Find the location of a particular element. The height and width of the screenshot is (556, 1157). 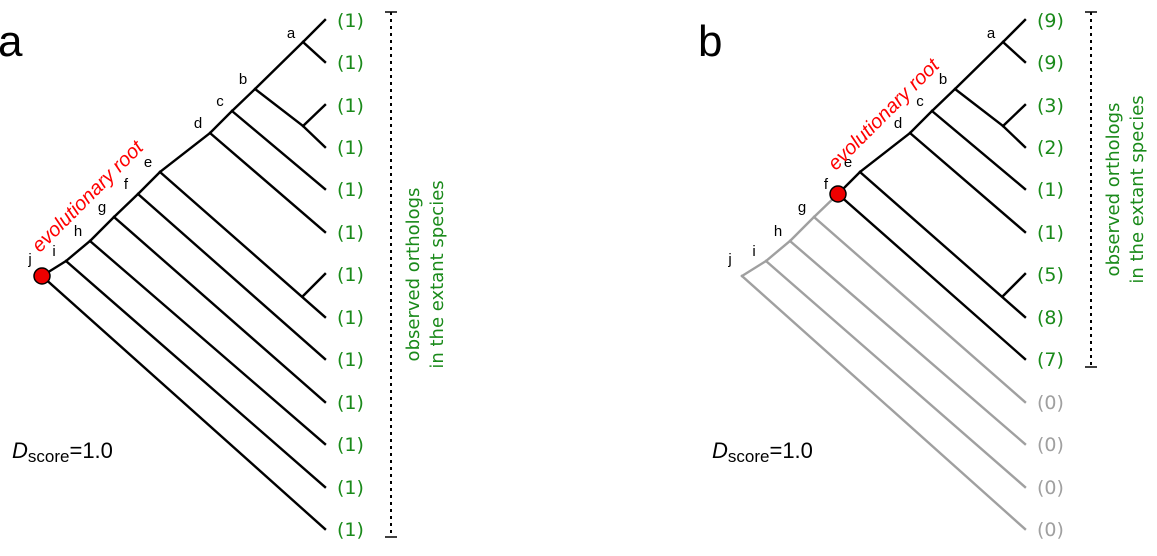

panel-letter: b is located at coordinates (710, 41).